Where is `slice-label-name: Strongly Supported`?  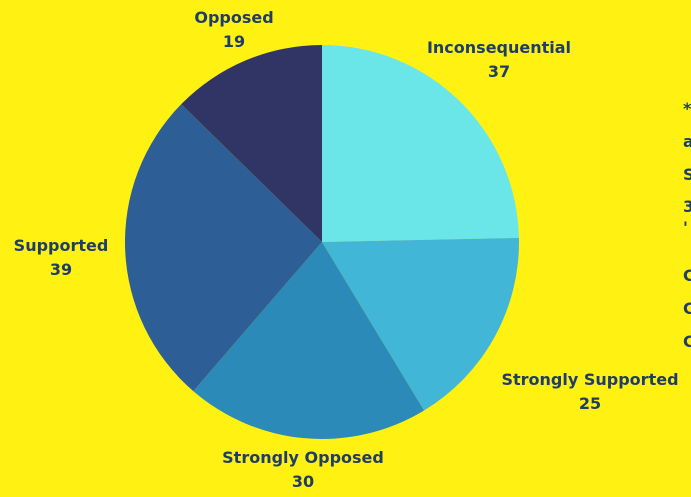
slice-label-name: Strongly Supported is located at coordinates (590, 379).